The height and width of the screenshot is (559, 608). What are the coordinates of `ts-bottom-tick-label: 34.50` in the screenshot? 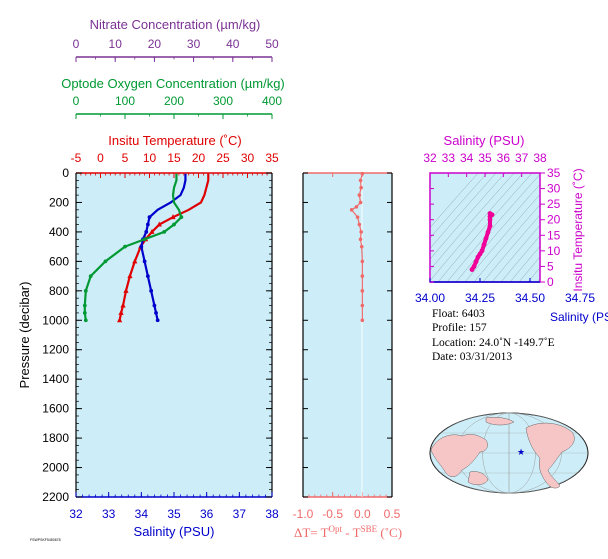 It's located at (530, 298).